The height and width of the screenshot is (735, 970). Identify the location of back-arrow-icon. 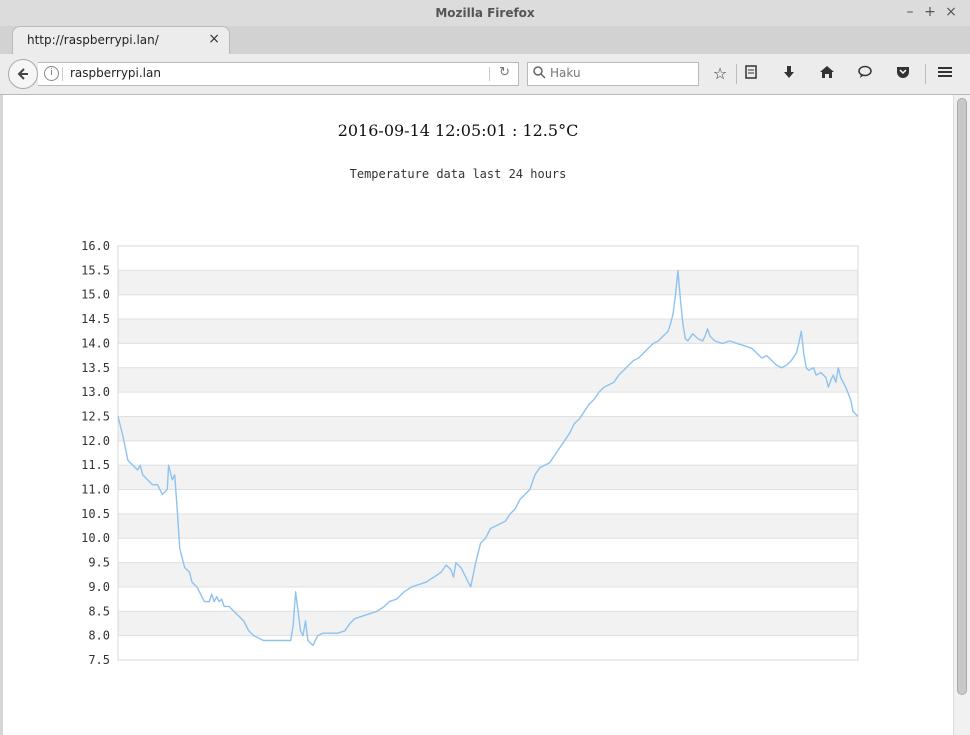
(22, 74).